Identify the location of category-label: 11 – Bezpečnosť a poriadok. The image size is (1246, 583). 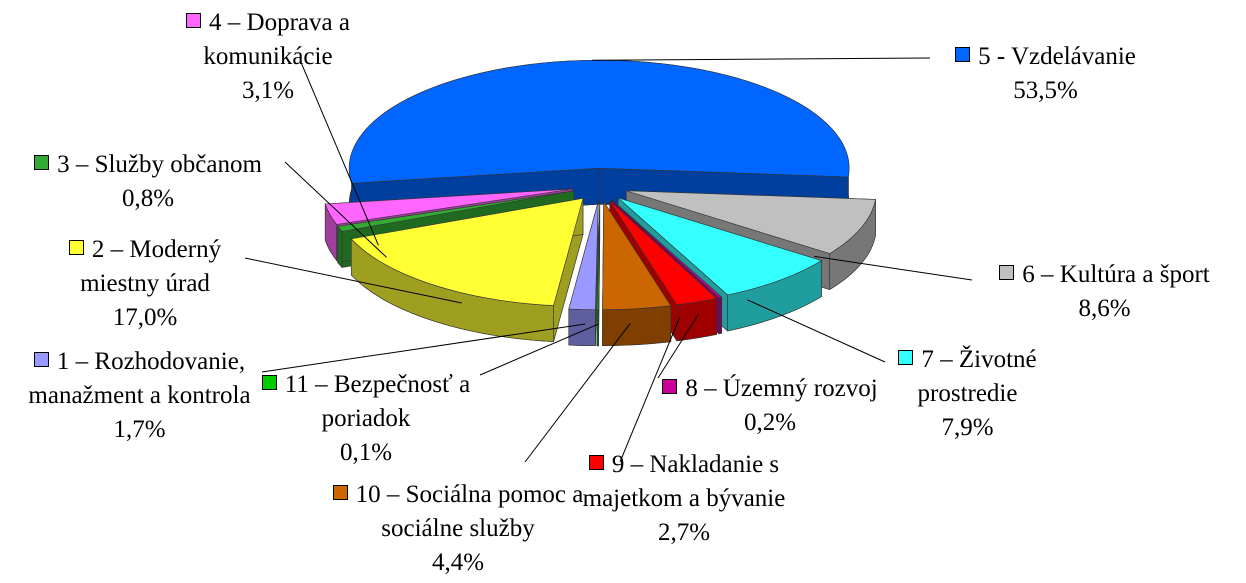
(377, 401).